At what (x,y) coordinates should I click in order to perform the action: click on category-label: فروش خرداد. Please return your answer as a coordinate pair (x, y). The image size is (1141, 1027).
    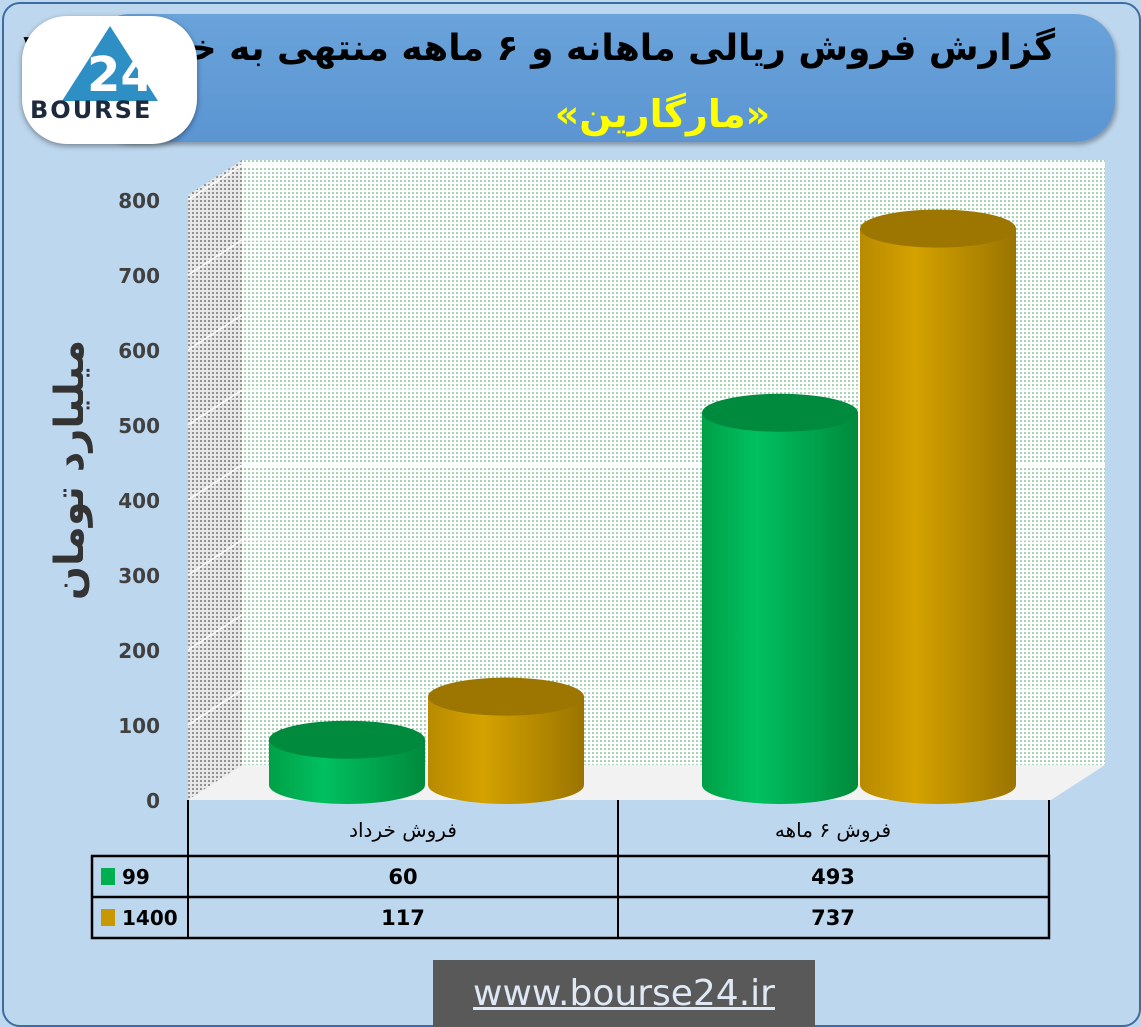
    Looking at the image, I should click on (403, 830).